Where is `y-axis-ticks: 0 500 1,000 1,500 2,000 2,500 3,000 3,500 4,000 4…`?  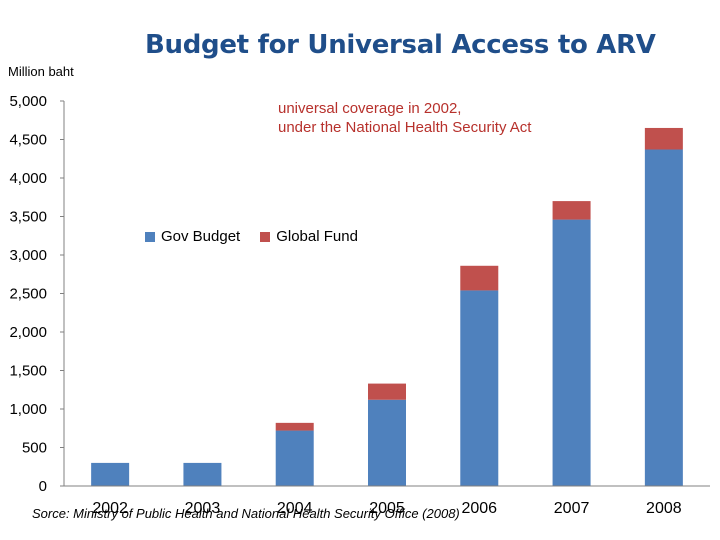
y-axis-ticks: 0 500 1,000 1,500 2,000 2,500 3,000 3,500 4,000 4… is located at coordinates (36, 294).